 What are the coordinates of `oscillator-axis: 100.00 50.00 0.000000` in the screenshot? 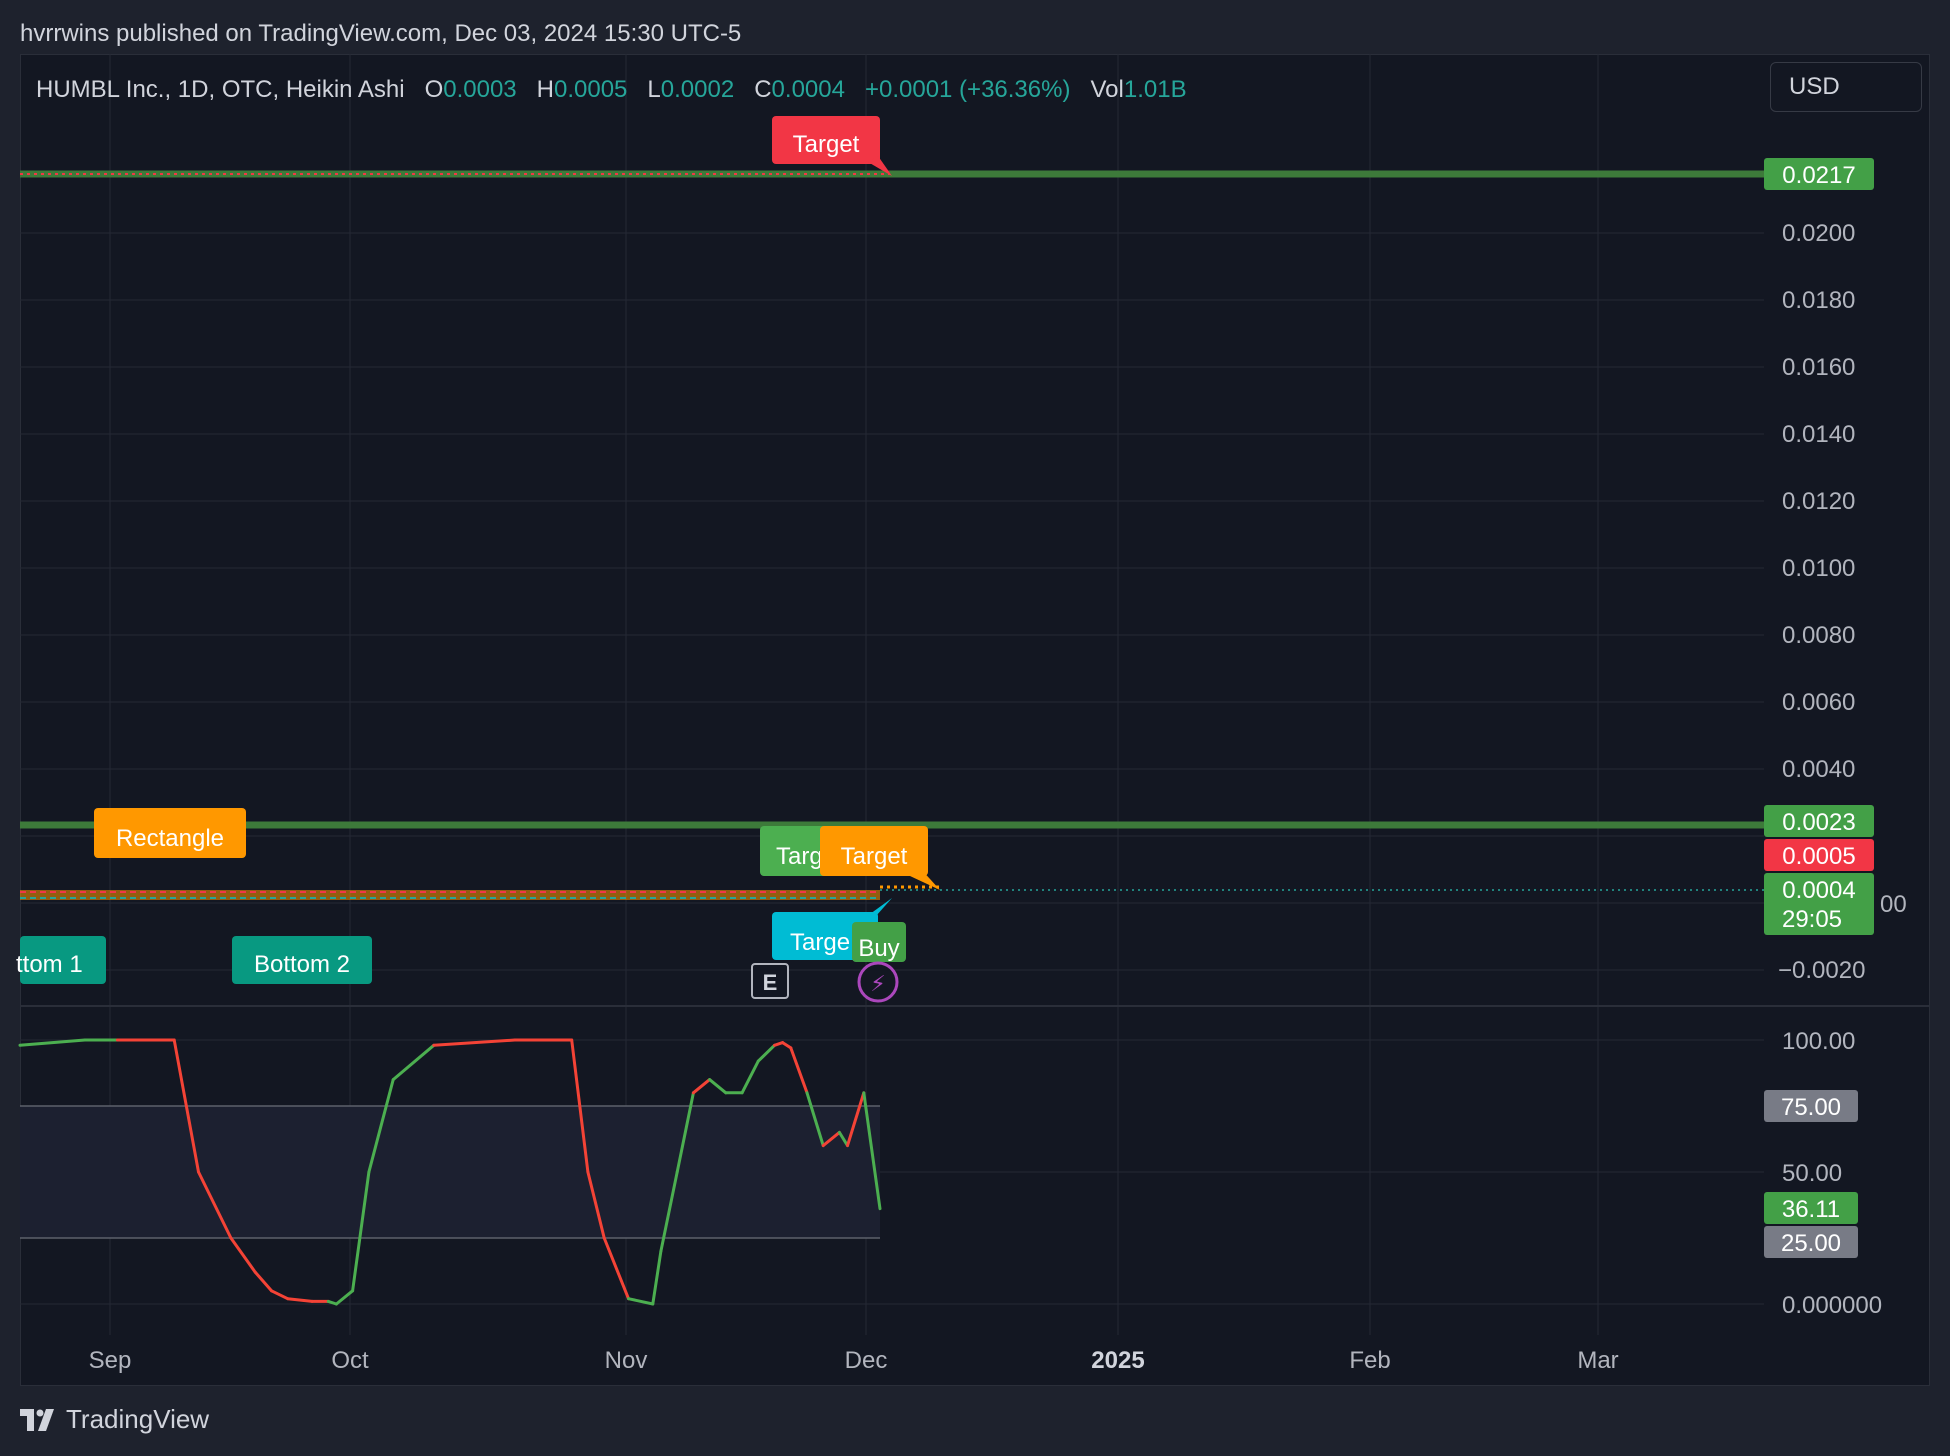 It's located at (1832, 1173).